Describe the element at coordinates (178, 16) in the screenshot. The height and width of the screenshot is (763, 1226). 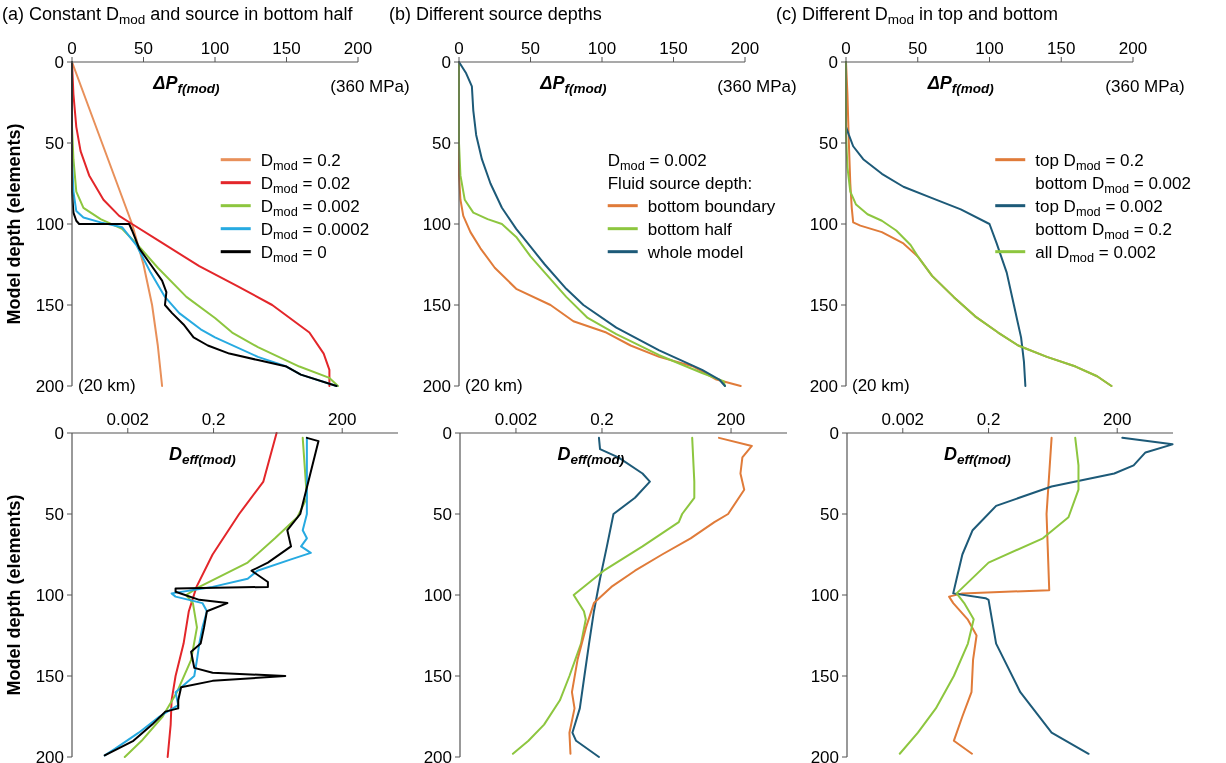
I see `chart-title: (a) Constant D$_{mod}$ and source in bottom half` at that location.